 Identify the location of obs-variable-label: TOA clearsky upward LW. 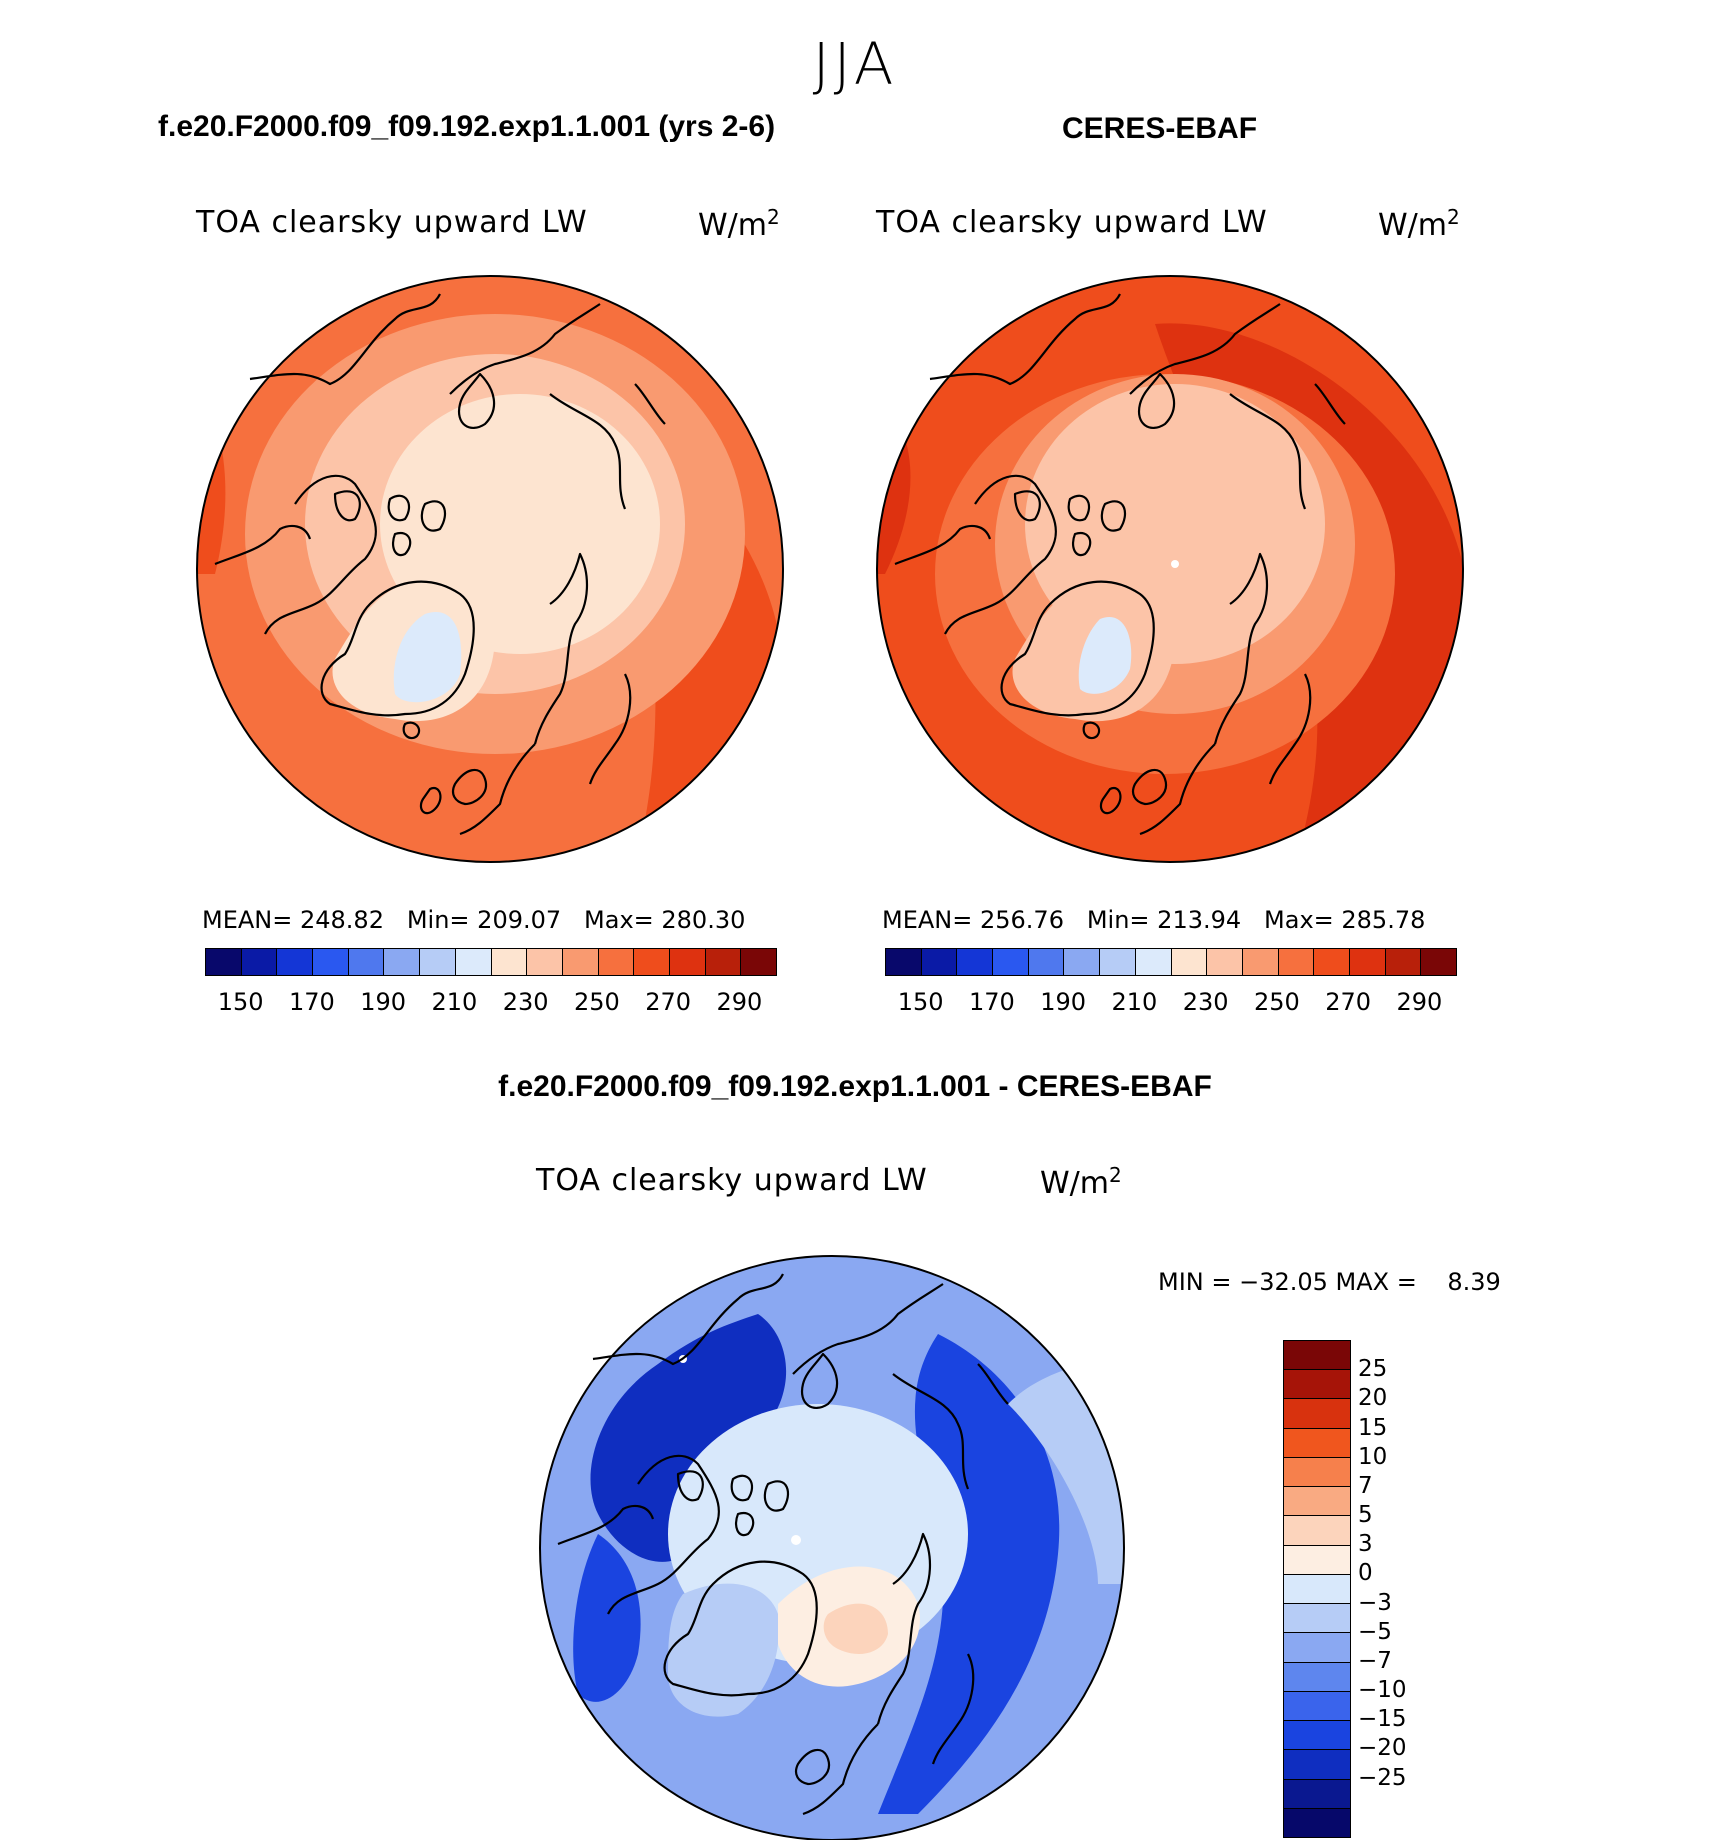
(1072, 222).